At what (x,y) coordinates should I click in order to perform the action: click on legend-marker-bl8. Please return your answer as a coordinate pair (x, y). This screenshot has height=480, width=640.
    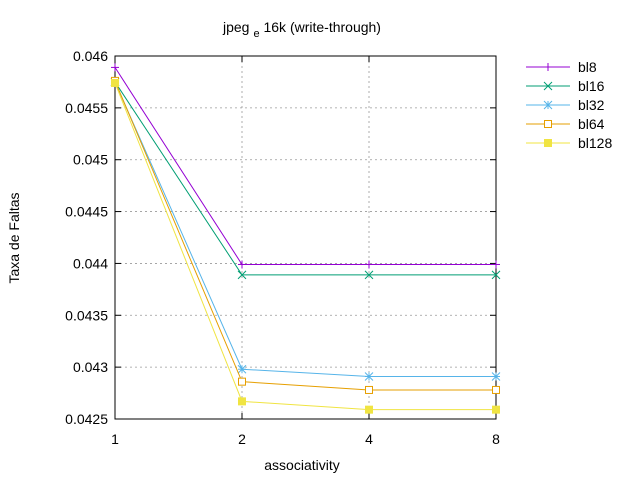
    Looking at the image, I should click on (548, 67).